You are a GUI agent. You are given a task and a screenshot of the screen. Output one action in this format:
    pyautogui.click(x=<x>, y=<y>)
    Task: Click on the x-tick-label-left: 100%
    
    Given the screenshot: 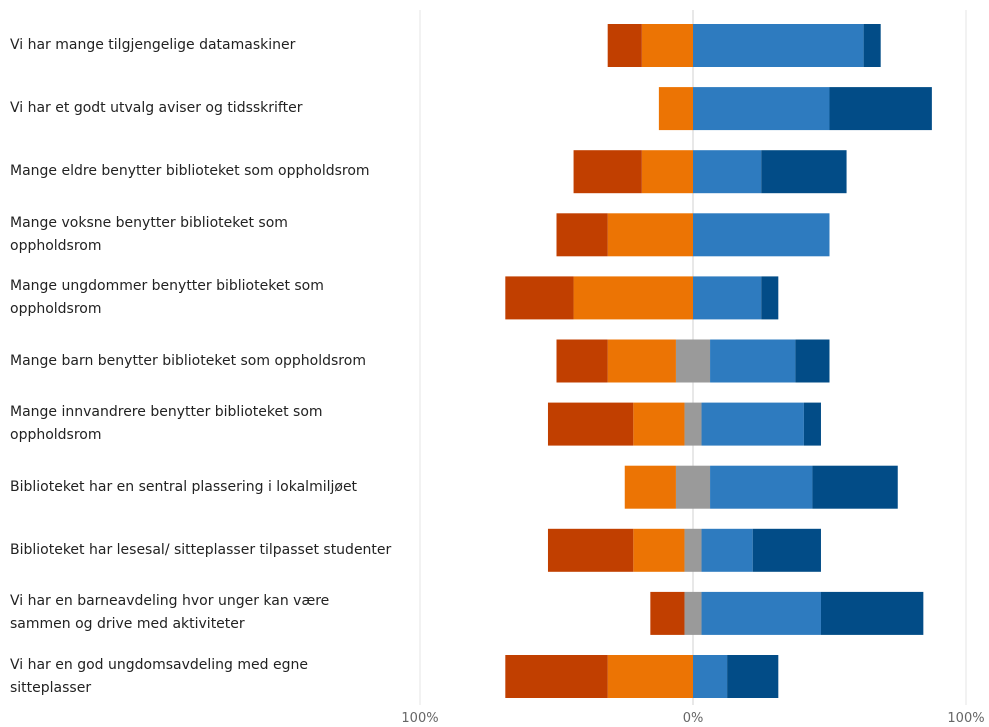 What is the action you would take?
    pyautogui.click(x=419, y=718)
    